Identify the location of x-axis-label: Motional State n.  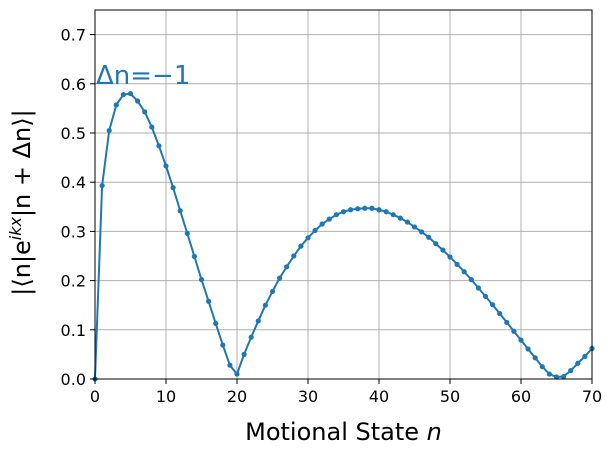
(343, 432).